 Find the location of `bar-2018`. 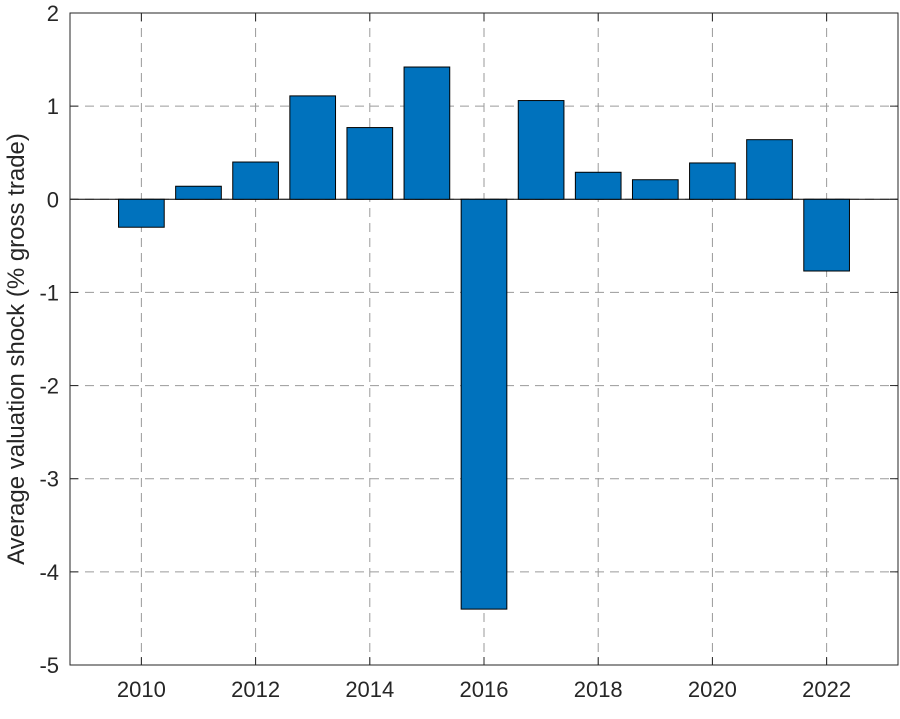

bar-2018 is located at coordinates (598, 185).